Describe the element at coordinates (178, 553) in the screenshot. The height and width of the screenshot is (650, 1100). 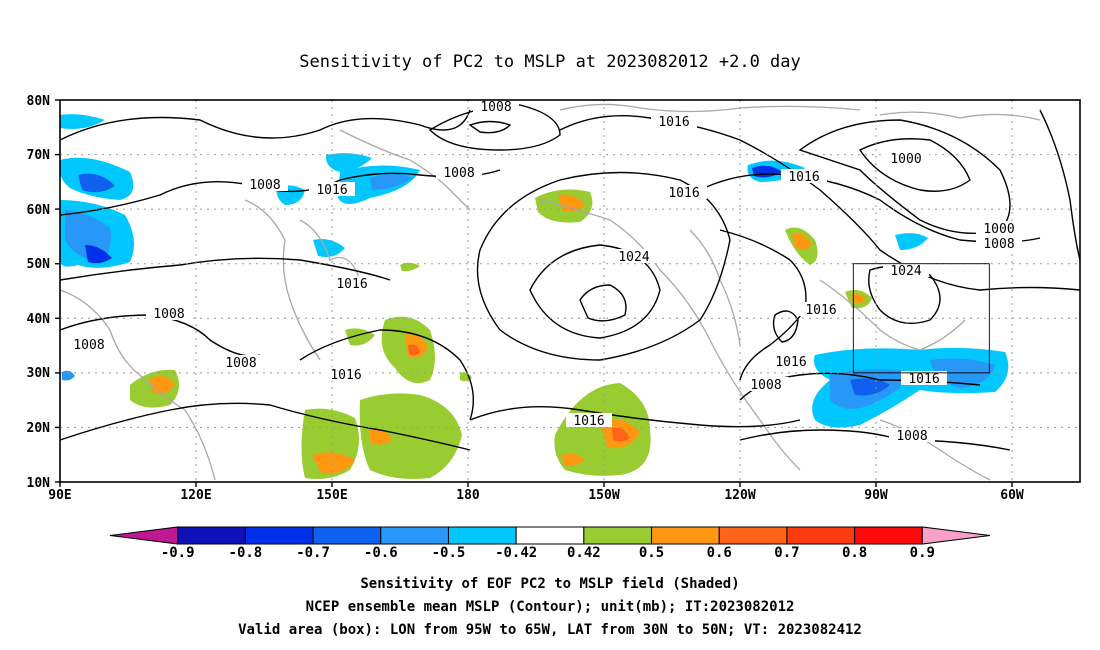
I see `colorbar-label: -0.9` at that location.